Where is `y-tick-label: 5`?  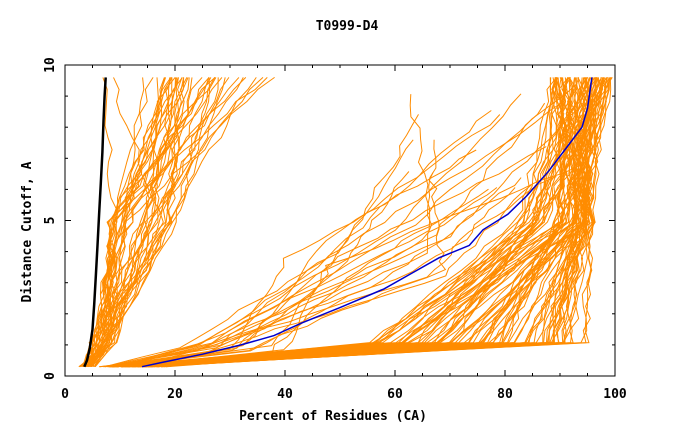 y-tick-label: 5 is located at coordinates (50, 221).